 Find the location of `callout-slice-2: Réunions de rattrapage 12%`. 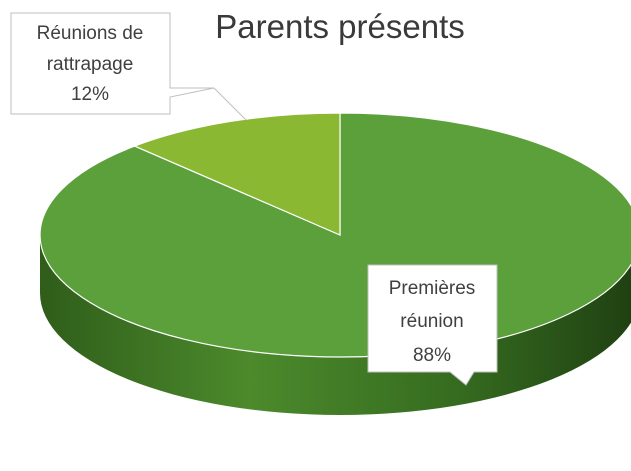

callout-slice-2: Réunions de rattrapage 12% is located at coordinates (128, 66).